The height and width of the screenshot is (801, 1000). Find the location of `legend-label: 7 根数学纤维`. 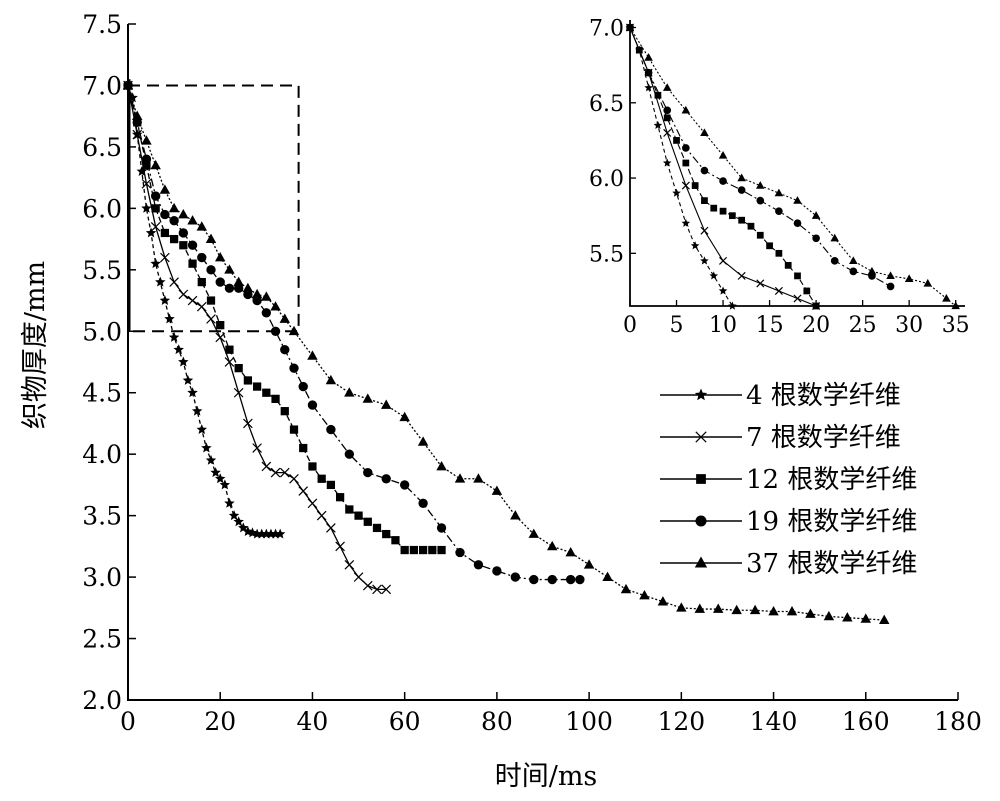

legend-label: 7 根数学纤维 is located at coordinates (823, 438).